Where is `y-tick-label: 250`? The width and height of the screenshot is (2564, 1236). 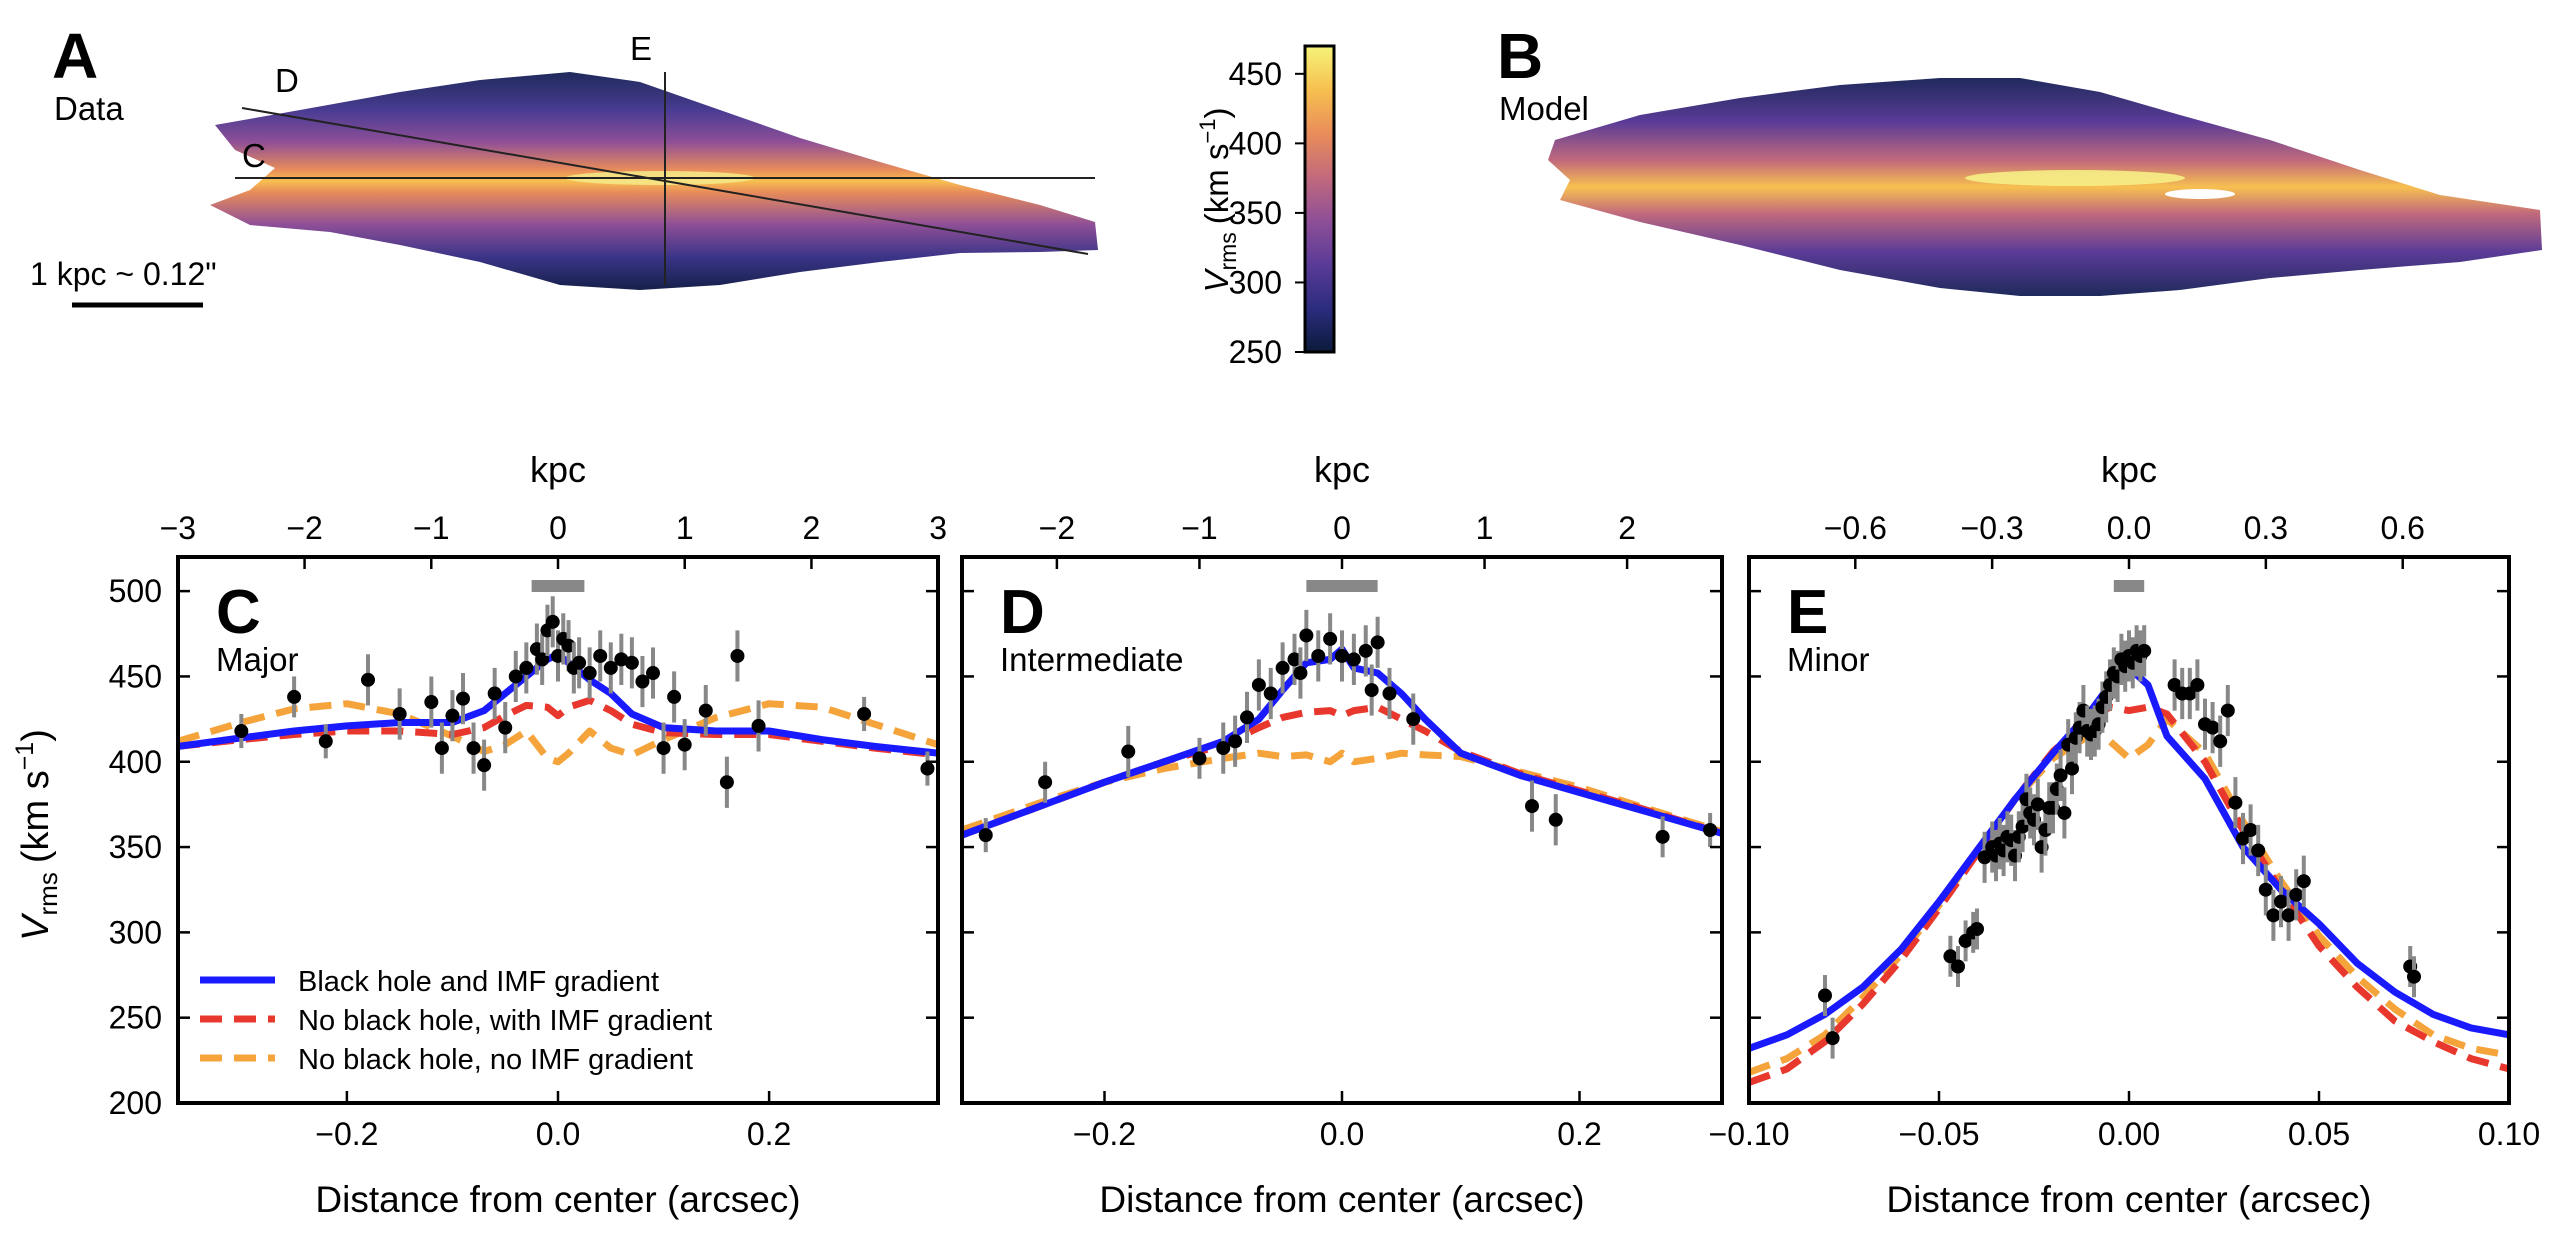
y-tick-label: 250 is located at coordinates (135, 1018).